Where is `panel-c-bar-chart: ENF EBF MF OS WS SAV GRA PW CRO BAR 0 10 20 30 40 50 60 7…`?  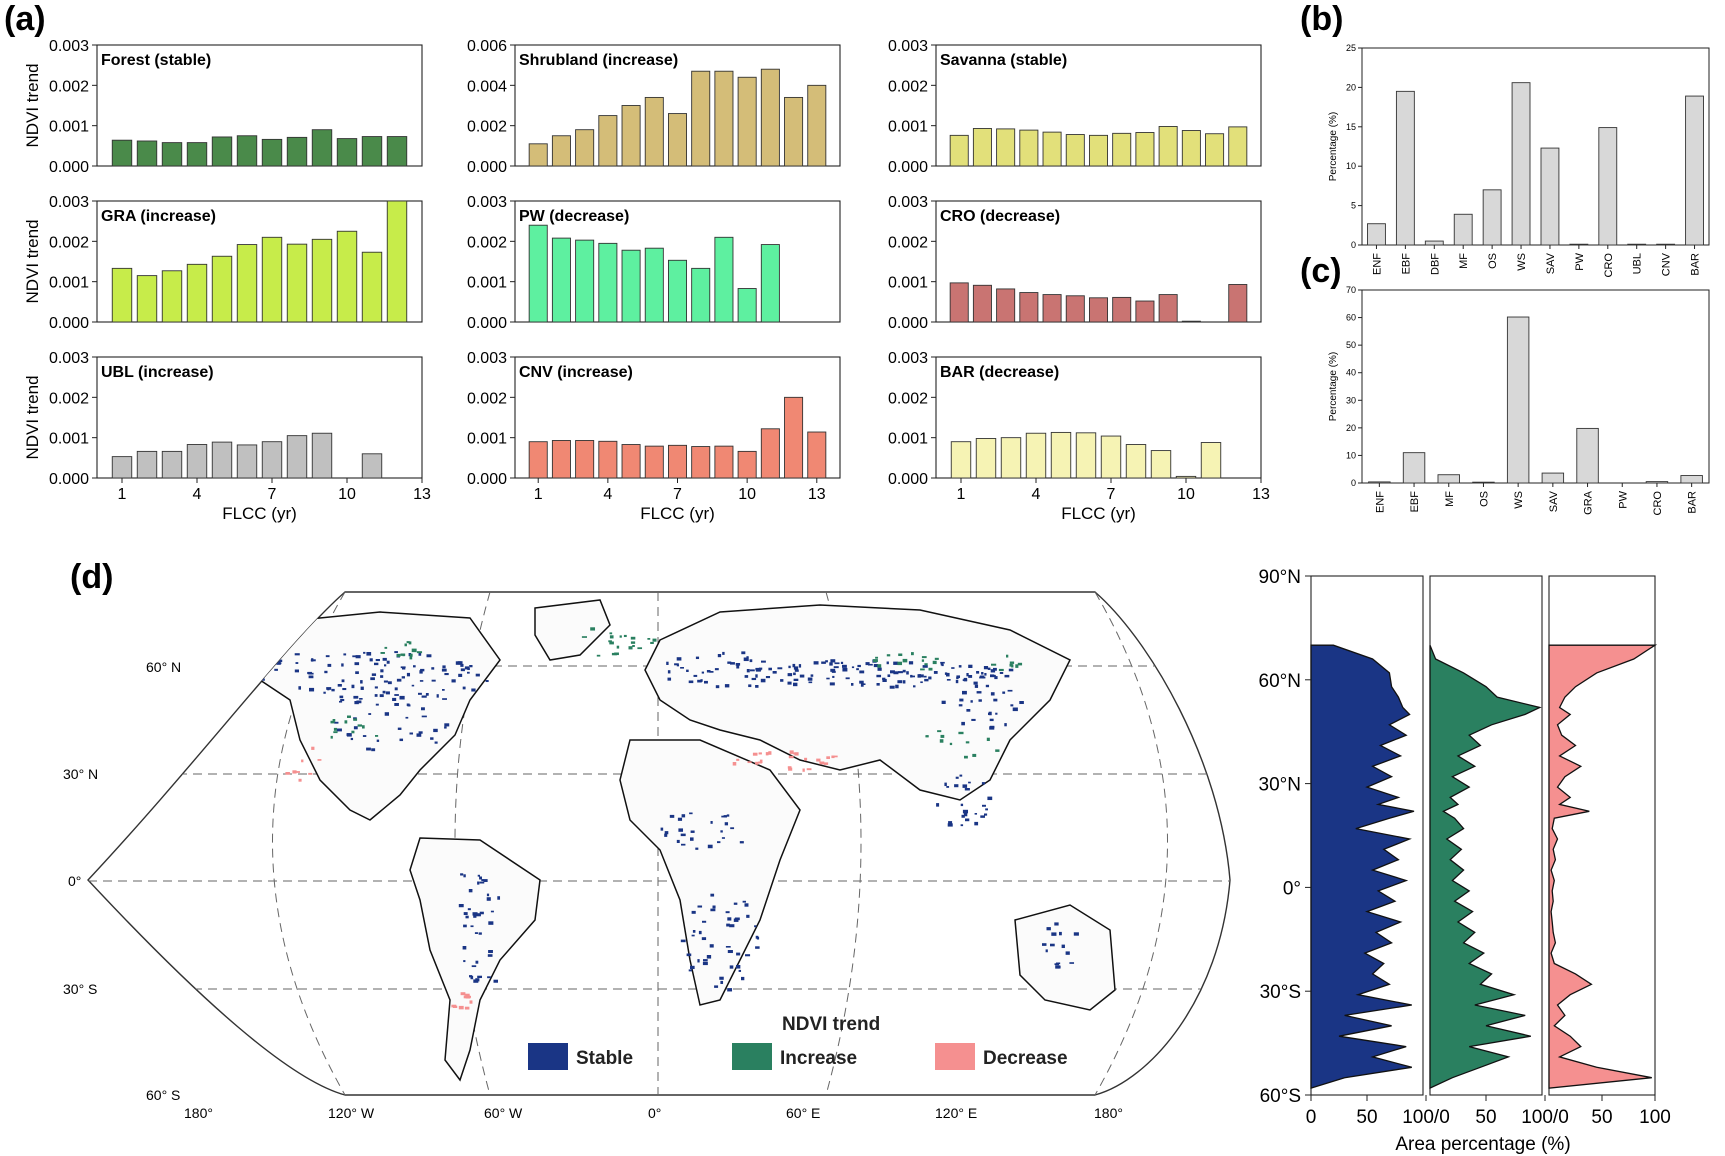 panel-c-bar-chart: ENF EBF MF OS WS SAV GRA PW CRO BAR 0 10 20 30 40 50 60 7… is located at coordinates (1519, 400).